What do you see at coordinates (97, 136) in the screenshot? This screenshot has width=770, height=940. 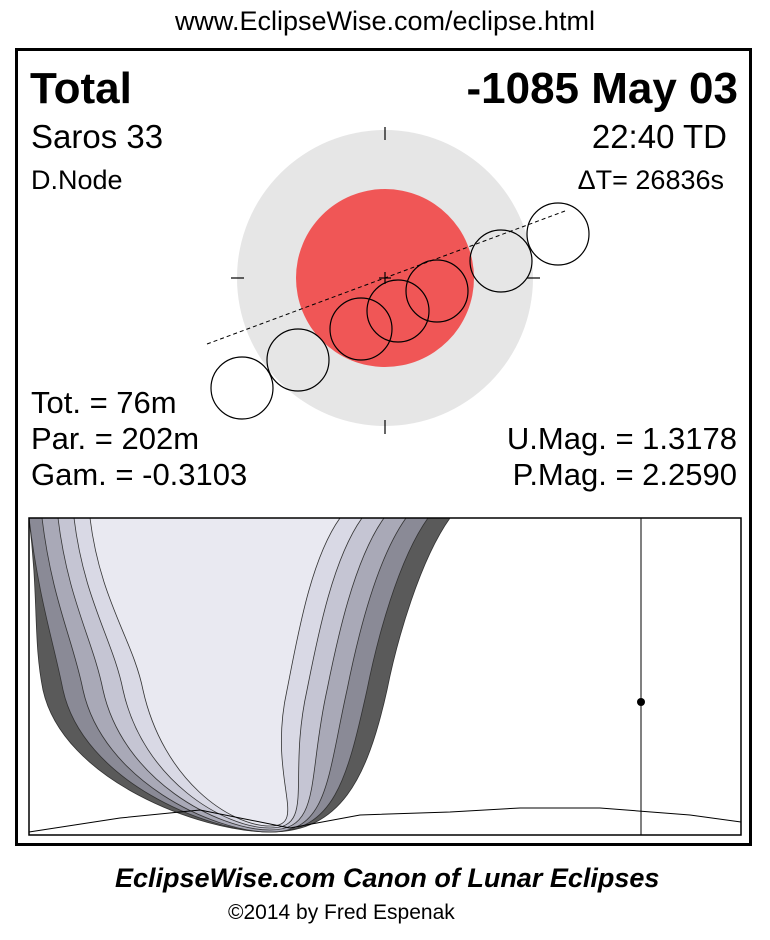 I see `saros: Saros 33` at bounding box center [97, 136].